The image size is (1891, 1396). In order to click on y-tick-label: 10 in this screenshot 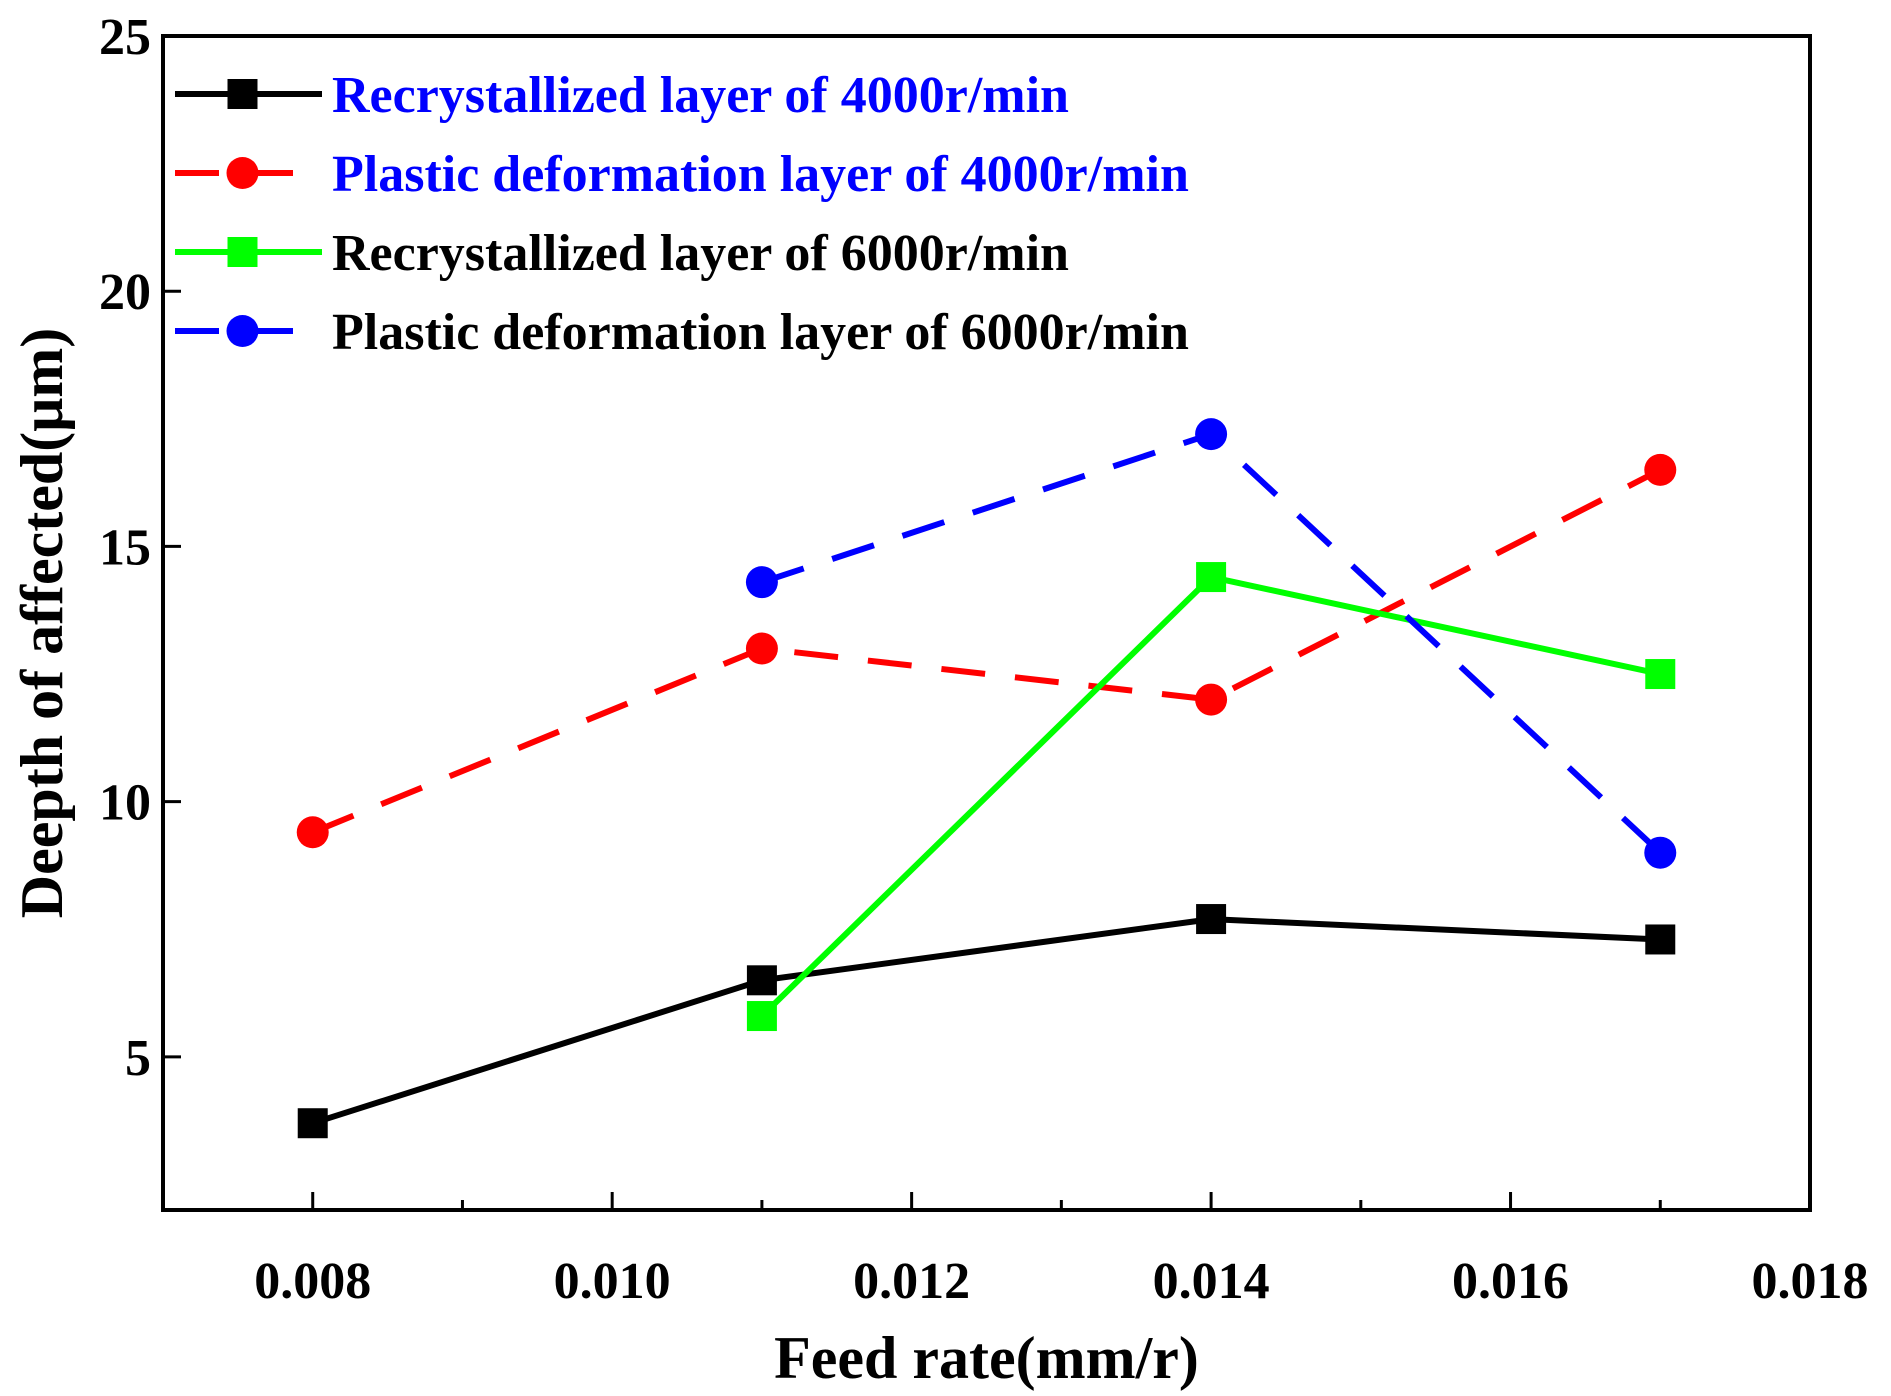, I will do `click(125, 803)`.